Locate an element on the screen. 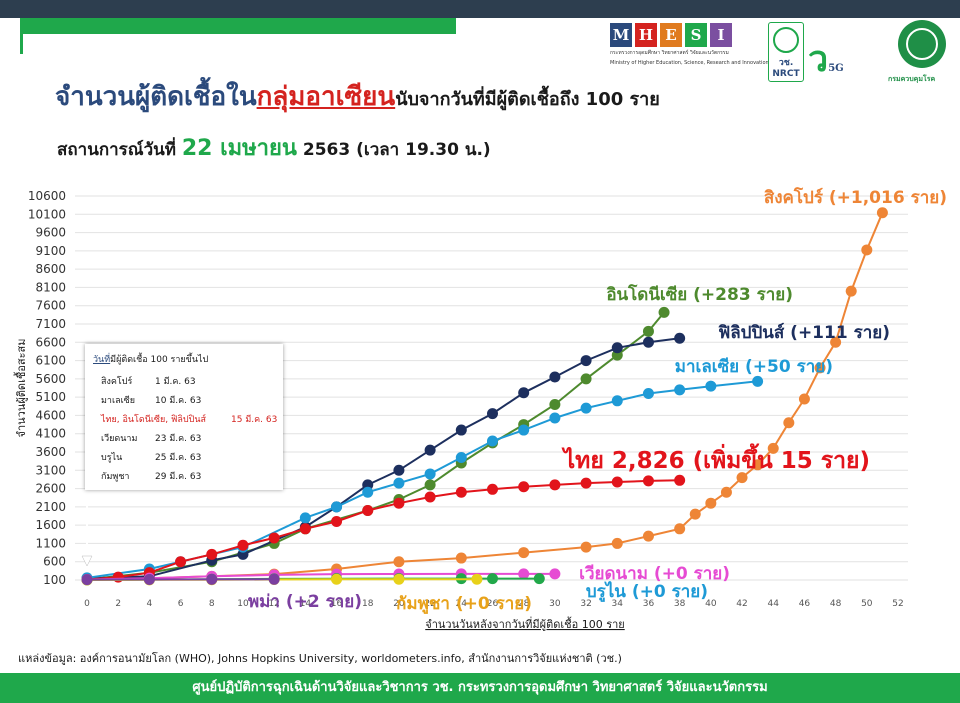 The image size is (960, 703). y-tick-label: 9600 is located at coordinates (50, 233).